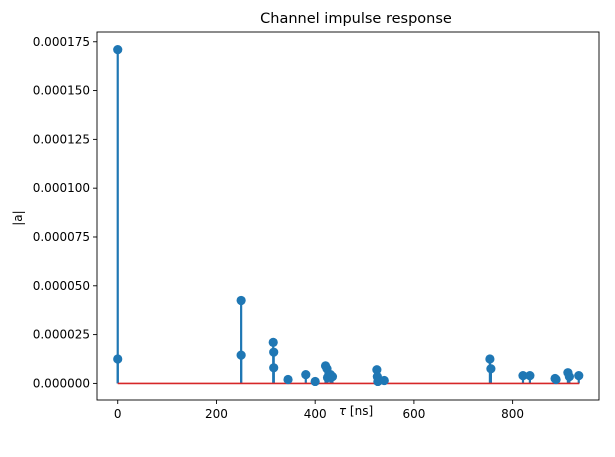  I want to click on x-axis-label: τ [ns], so click(356, 411).